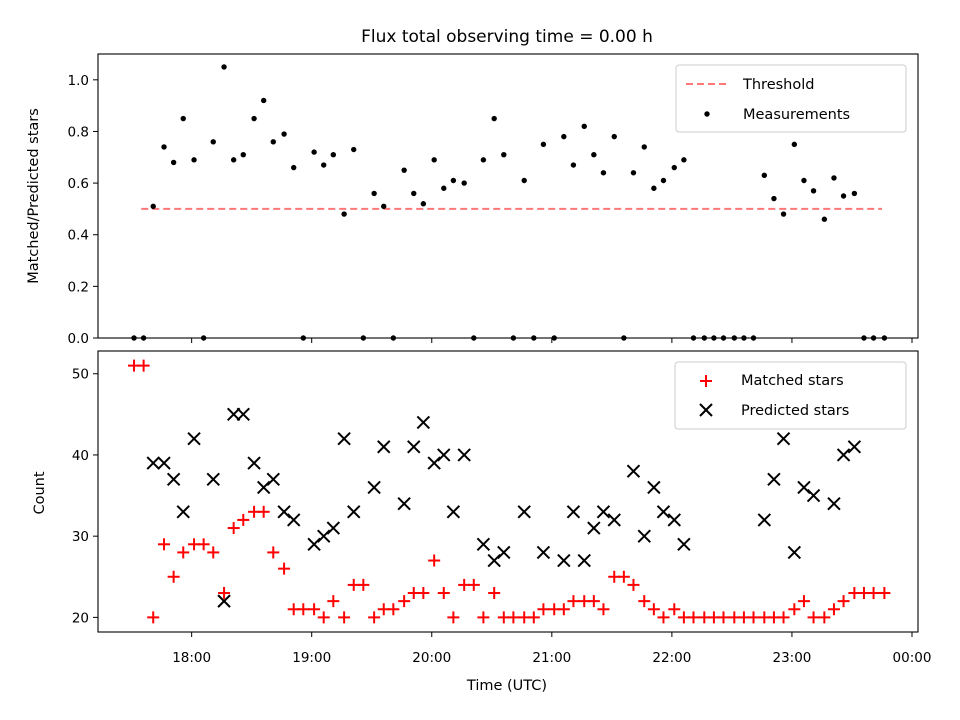  Describe the element at coordinates (792, 381) in the screenshot. I see `legend-matched-label: Matched stars` at that location.